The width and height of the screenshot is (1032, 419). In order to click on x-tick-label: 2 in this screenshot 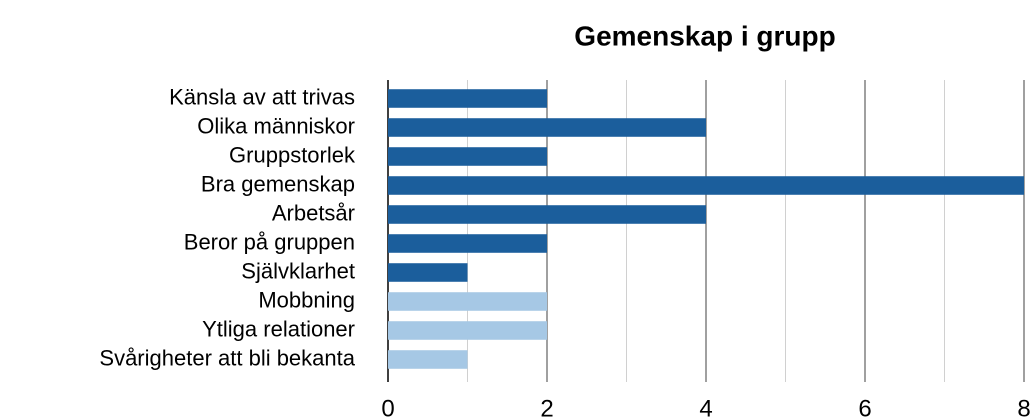, I will do `click(546, 407)`.